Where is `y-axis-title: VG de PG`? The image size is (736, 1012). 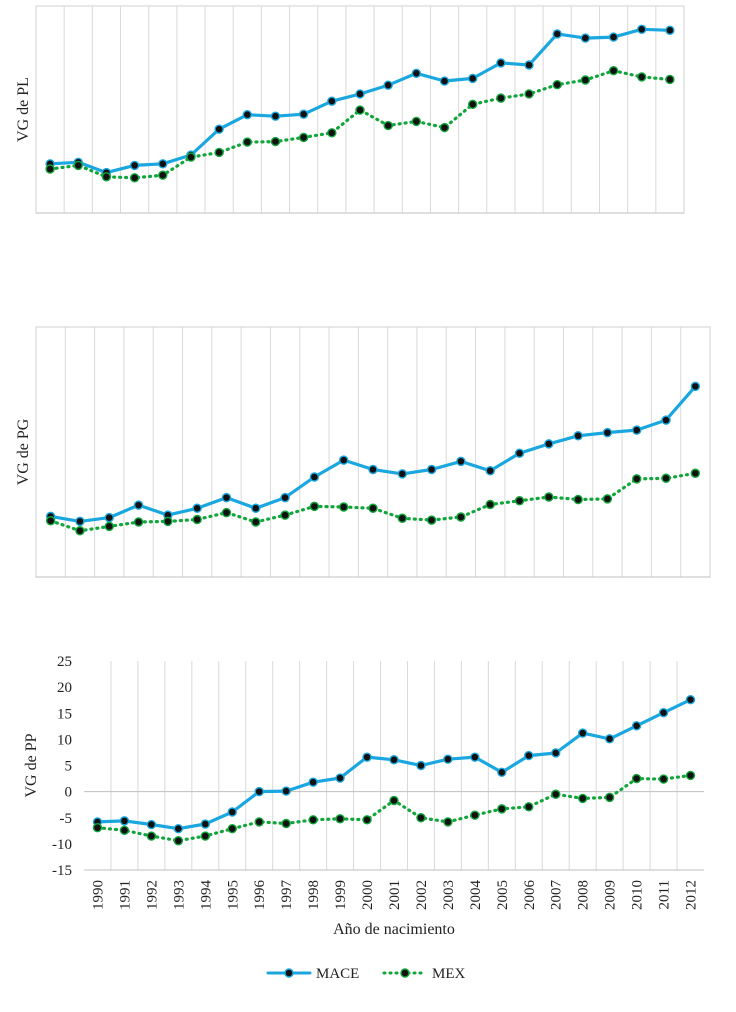 y-axis-title: VG de PG is located at coordinates (23, 451).